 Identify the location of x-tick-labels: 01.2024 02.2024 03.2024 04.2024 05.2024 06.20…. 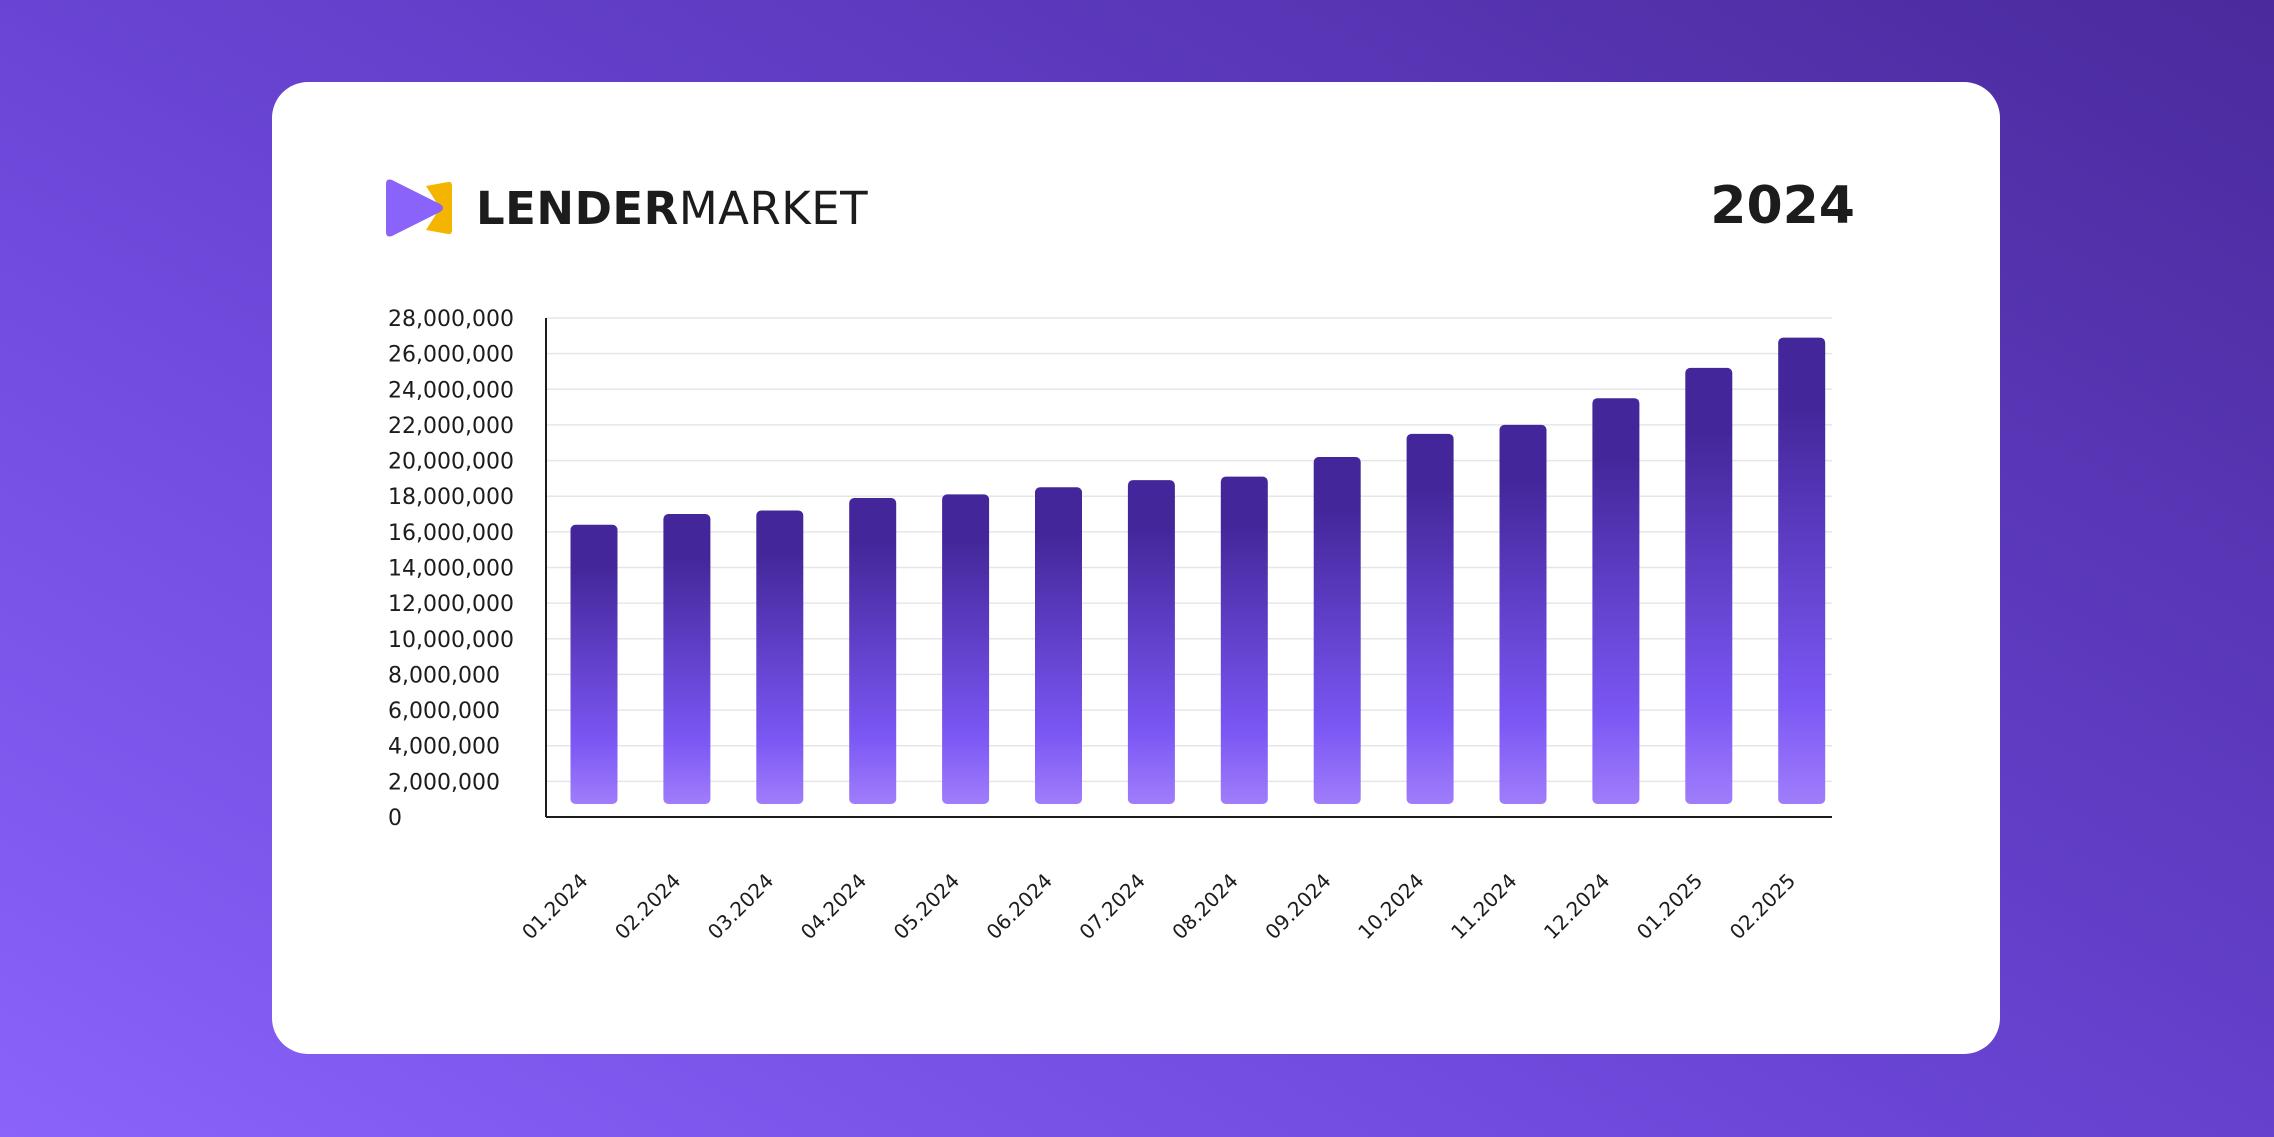
(1158, 906).